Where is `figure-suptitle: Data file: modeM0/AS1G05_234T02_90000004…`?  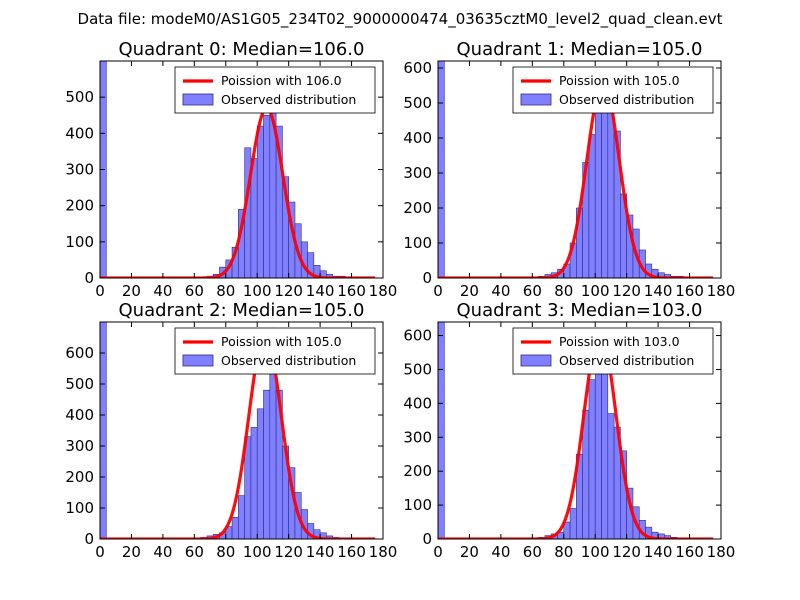 figure-suptitle: Data file: modeM0/AS1G05_234T02_90000004… is located at coordinates (400, 19).